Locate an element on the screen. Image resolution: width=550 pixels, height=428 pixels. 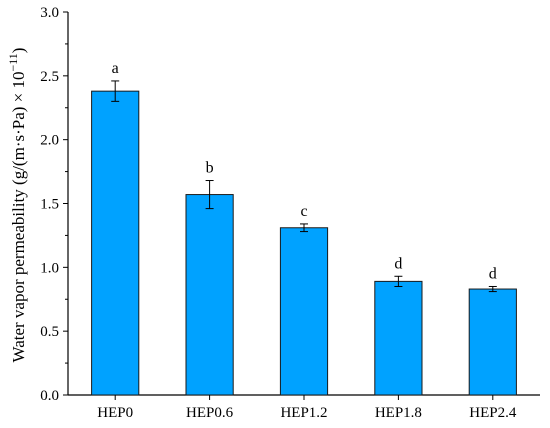
y-tick-label: 0.5 is located at coordinates (49, 332).